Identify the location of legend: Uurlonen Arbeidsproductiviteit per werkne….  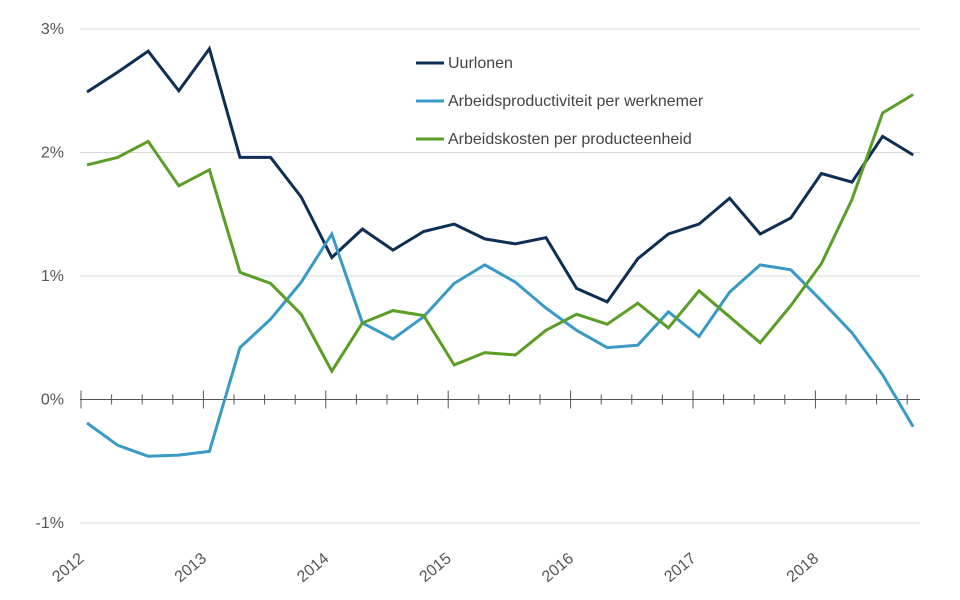
(560, 101).